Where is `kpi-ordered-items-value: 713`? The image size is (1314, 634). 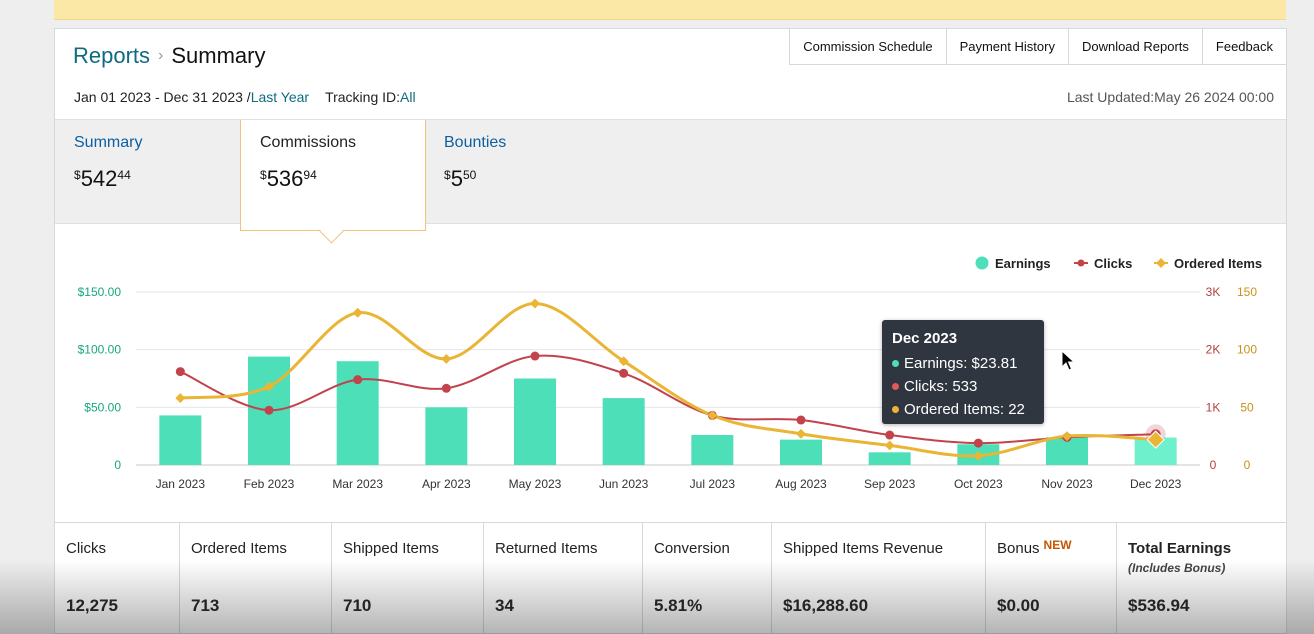 kpi-ordered-items-value: 713 is located at coordinates (205, 605).